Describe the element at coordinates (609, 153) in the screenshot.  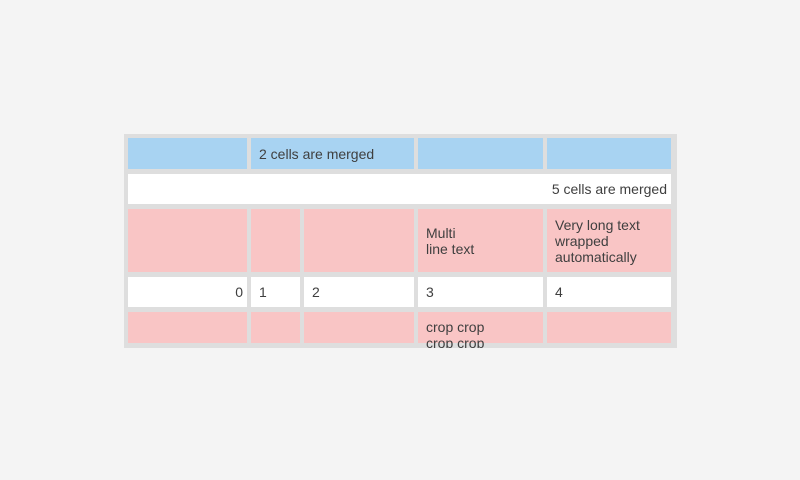
I see `table-cell-r1c5` at that location.